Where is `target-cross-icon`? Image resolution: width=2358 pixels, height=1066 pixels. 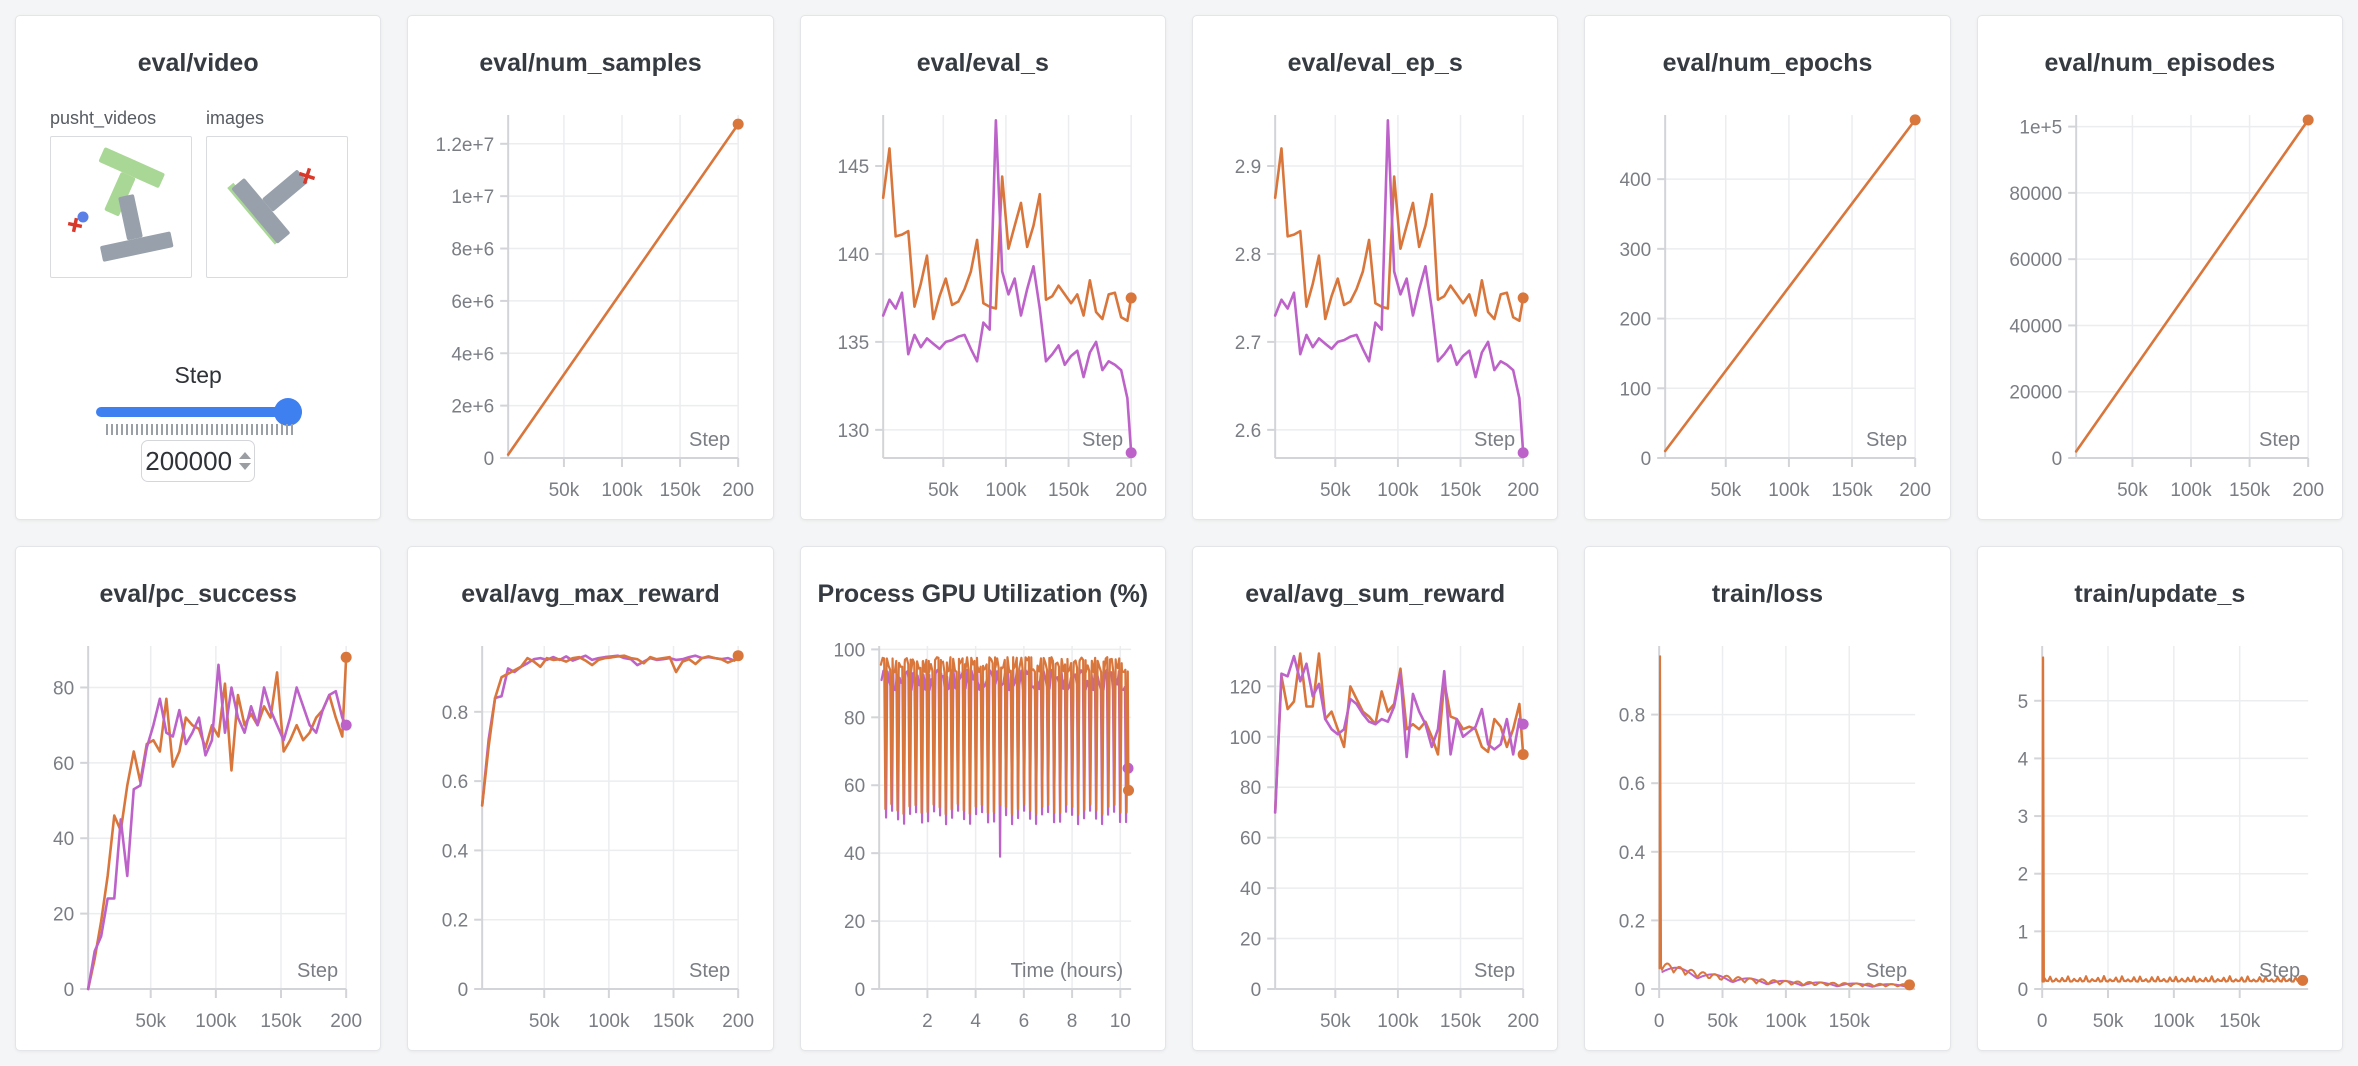 target-cross-icon is located at coordinates (75, 225).